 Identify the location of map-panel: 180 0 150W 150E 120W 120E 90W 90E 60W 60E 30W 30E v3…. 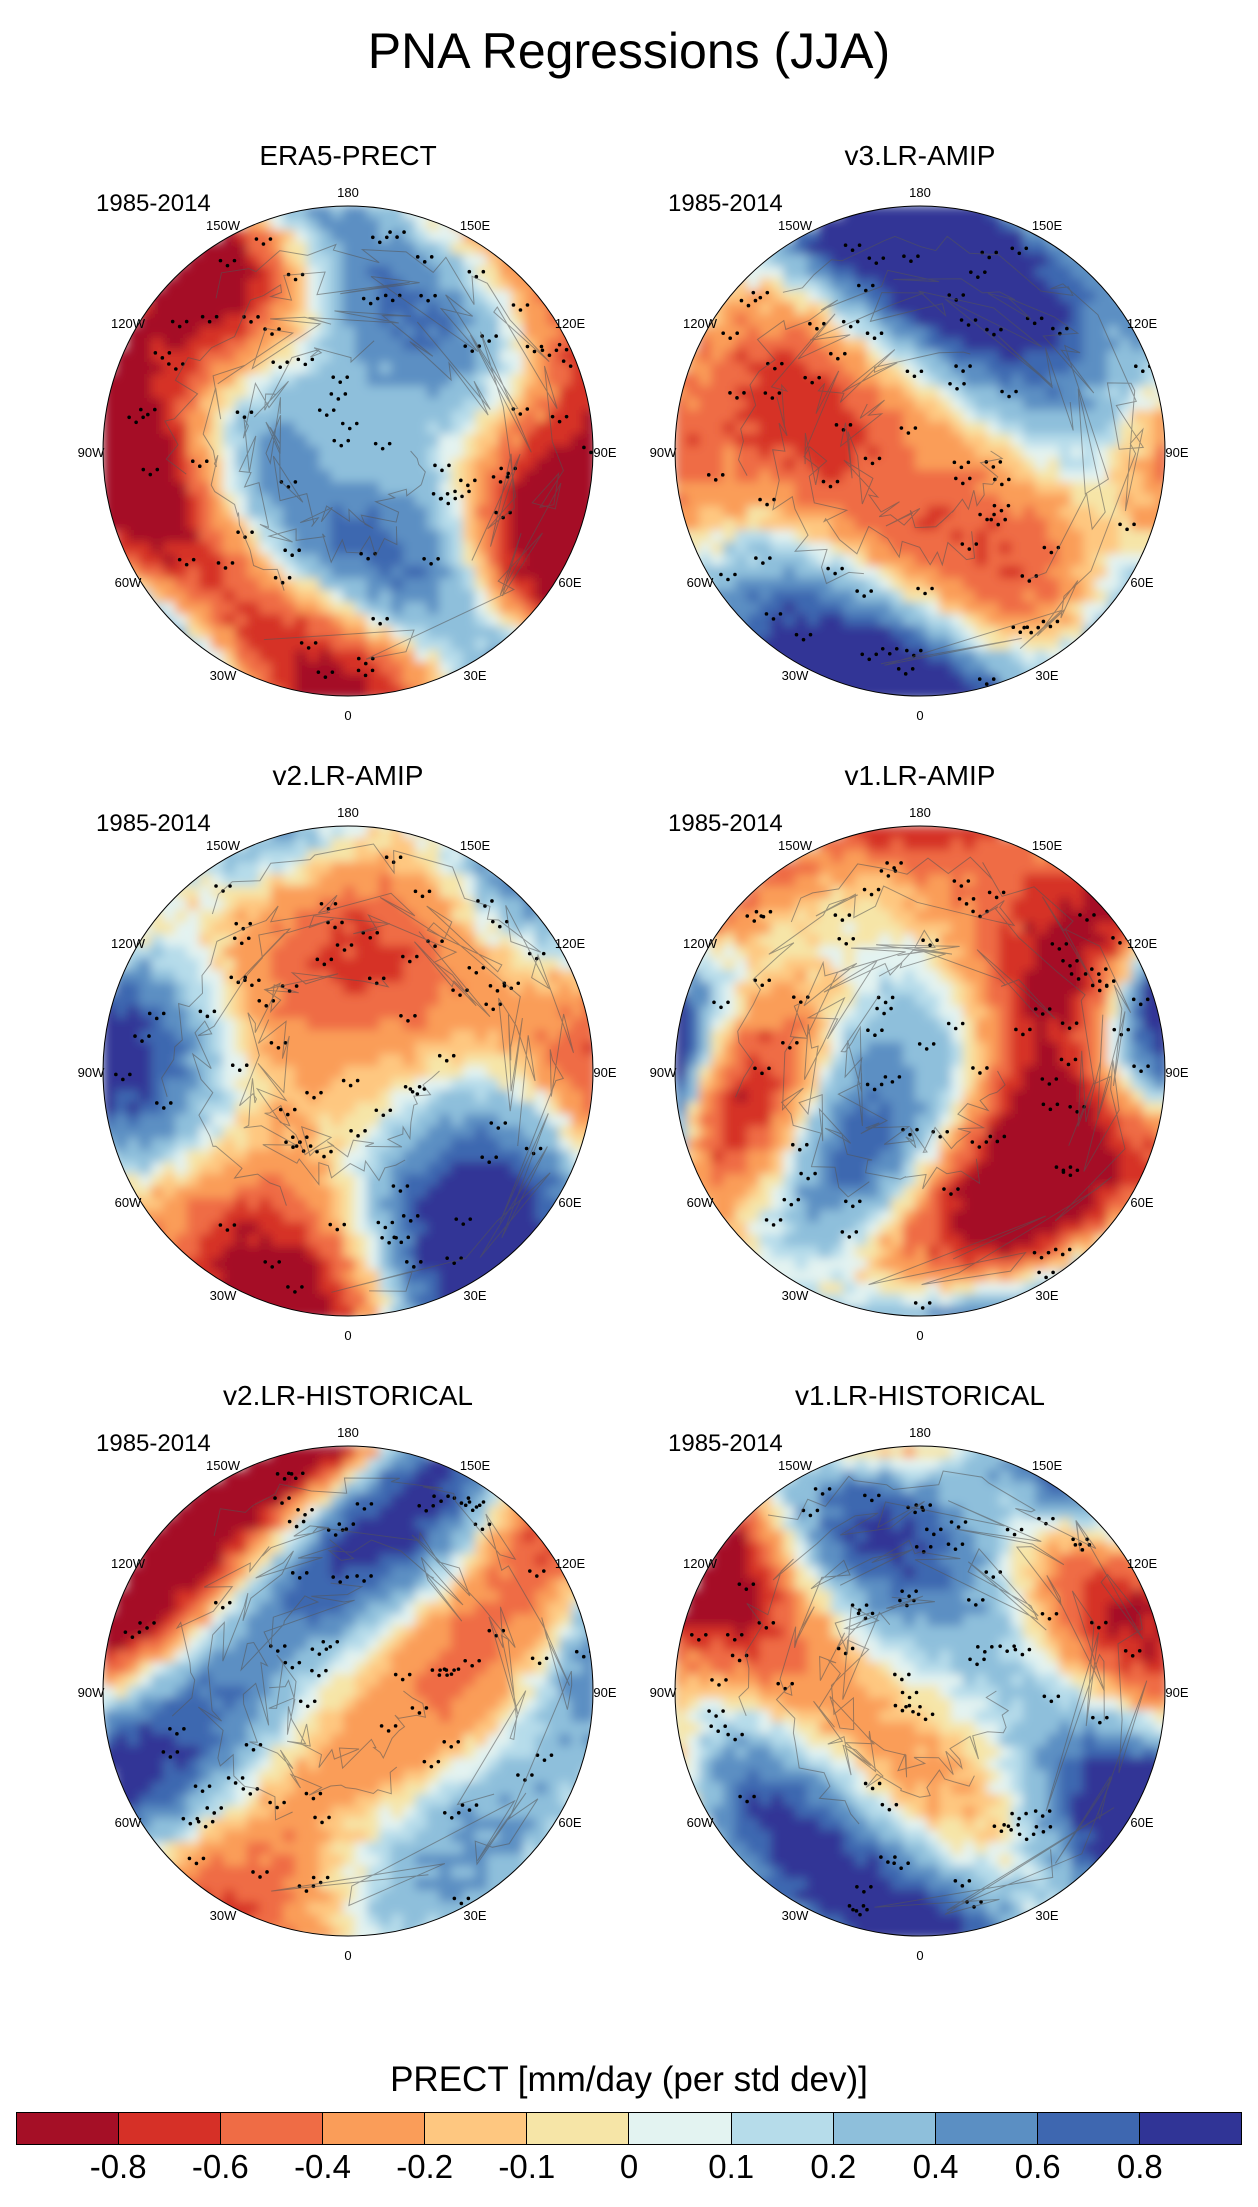
(920, 435).